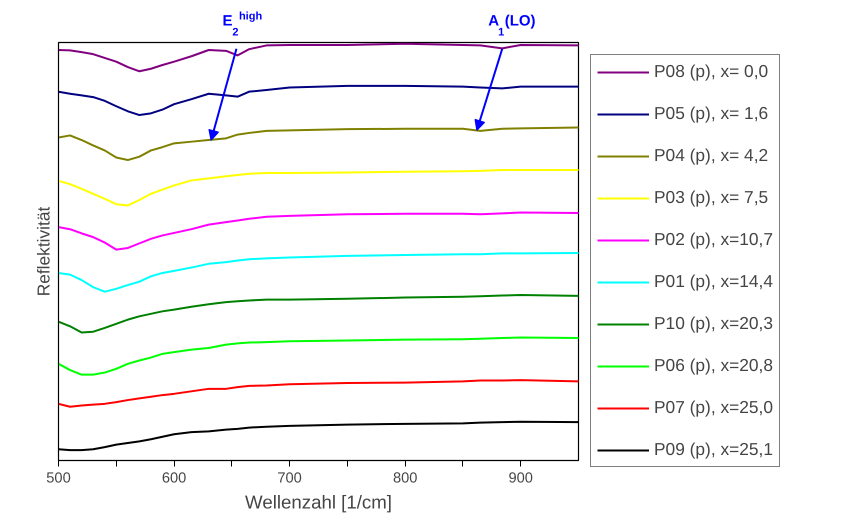 The image size is (866, 531). What do you see at coordinates (711, 155) in the screenshot?
I see `legend-label: P04 (p), x= 4,2` at bounding box center [711, 155].